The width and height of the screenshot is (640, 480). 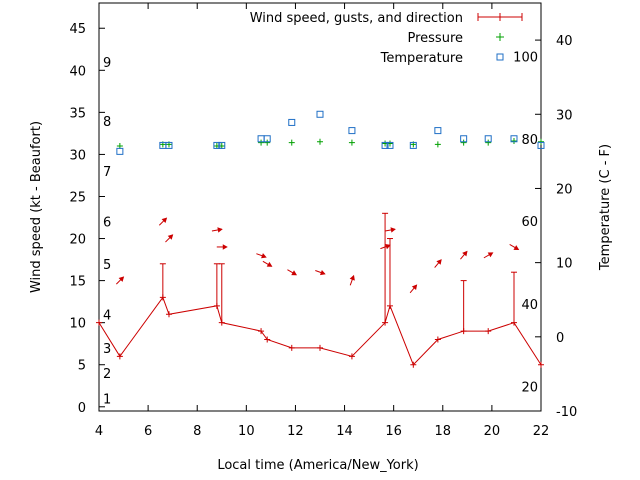 I want to click on fahrenheit-label: 100, so click(x=525, y=57).